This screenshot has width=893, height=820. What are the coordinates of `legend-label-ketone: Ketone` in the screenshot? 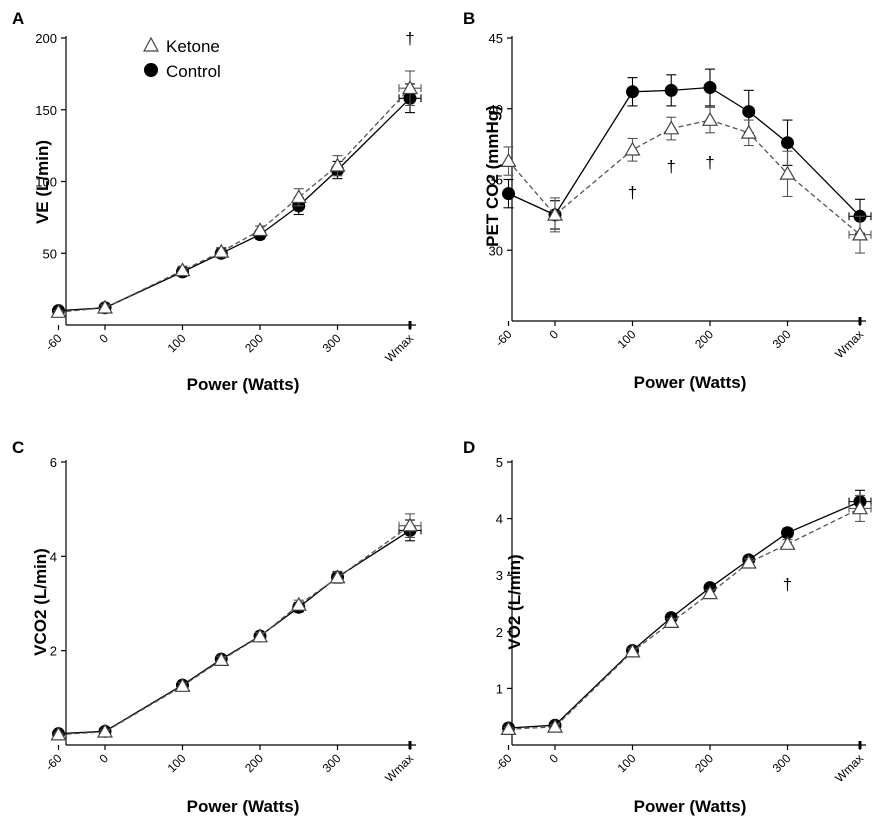 It's located at (193, 46).